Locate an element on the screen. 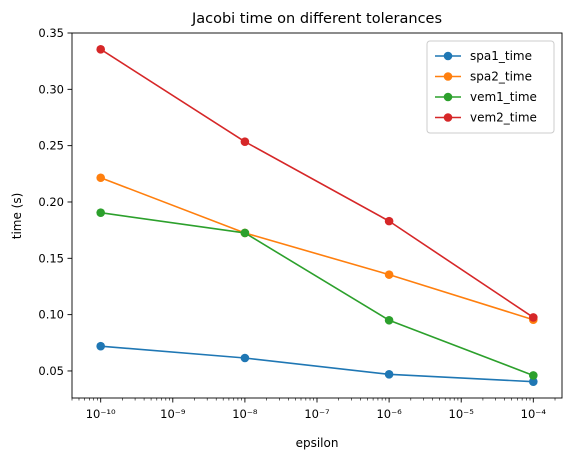 The height and width of the screenshot is (459, 576). legend-box is located at coordinates (490, 87).